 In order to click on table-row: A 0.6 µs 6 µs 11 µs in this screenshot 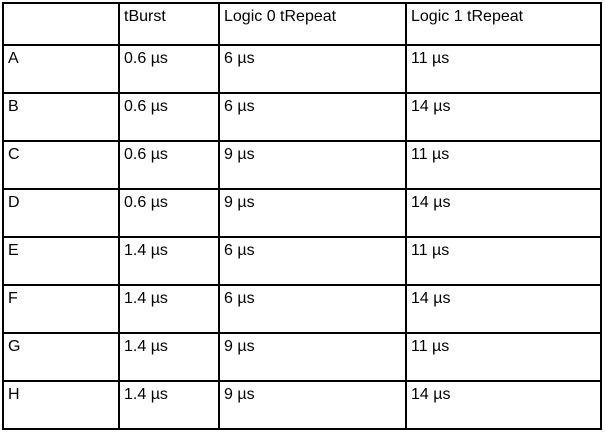, I will do `click(302, 69)`.